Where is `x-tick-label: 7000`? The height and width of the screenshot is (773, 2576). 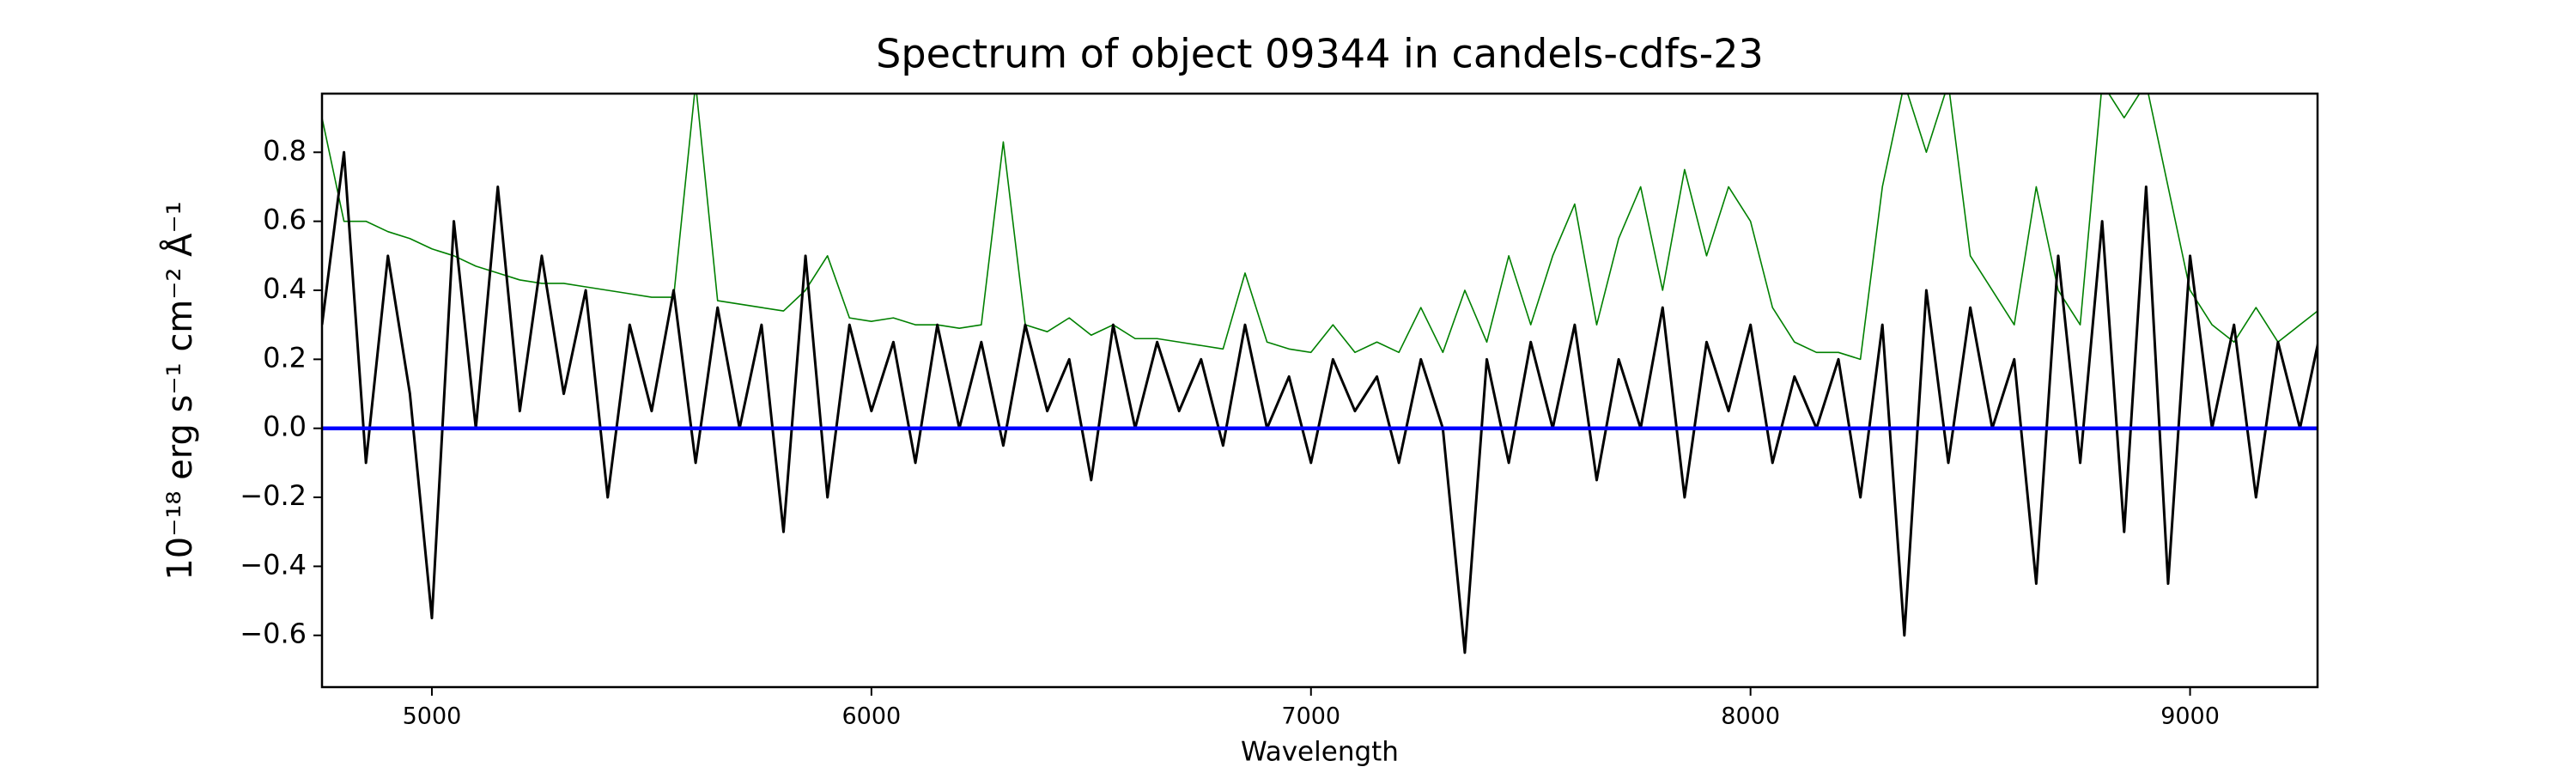 x-tick-label: 7000 is located at coordinates (1310, 716).